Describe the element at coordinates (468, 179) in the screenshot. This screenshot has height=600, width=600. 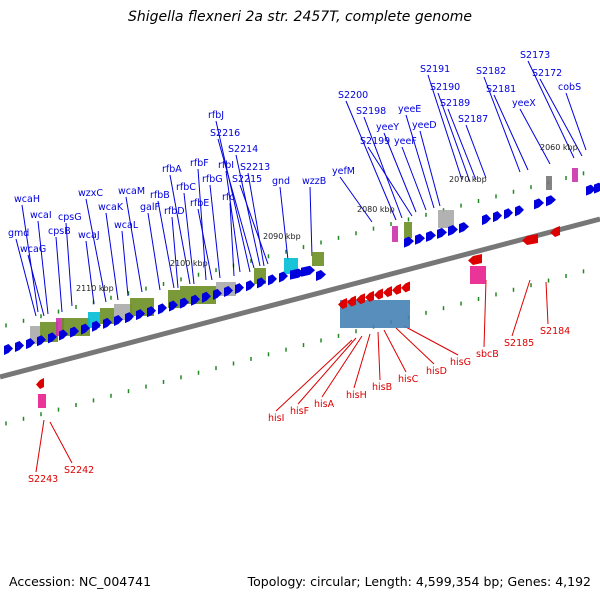
I see `scale-label: 2070 kbp` at that location.